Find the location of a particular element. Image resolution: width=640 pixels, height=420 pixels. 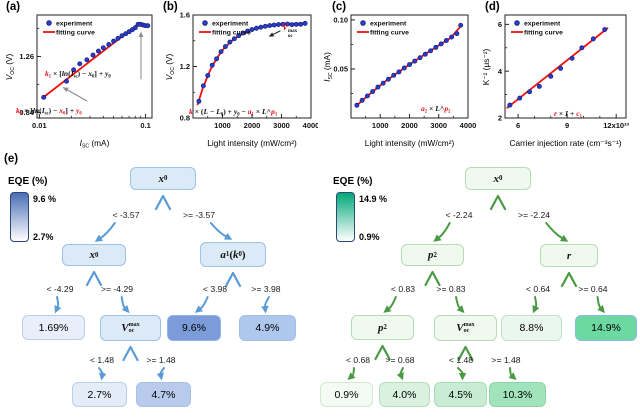

tree-left-leaf-RL: 9.6% is located at coordinates (194, 328).